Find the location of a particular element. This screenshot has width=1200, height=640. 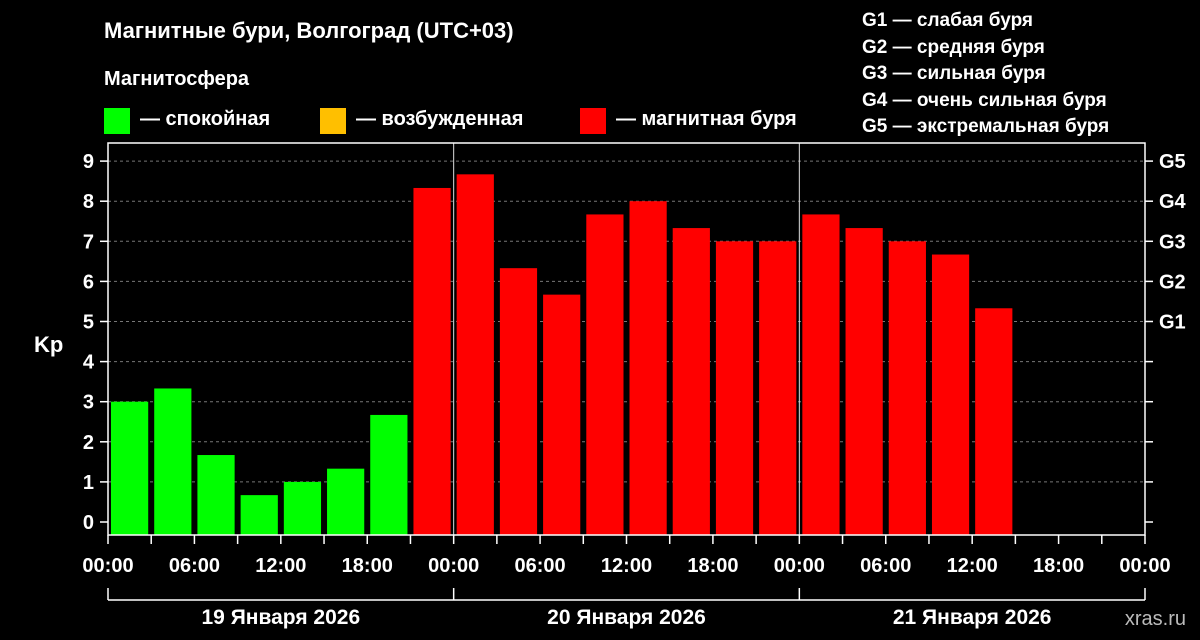

legend-swatch-storm is located at coordinates (593, 121).